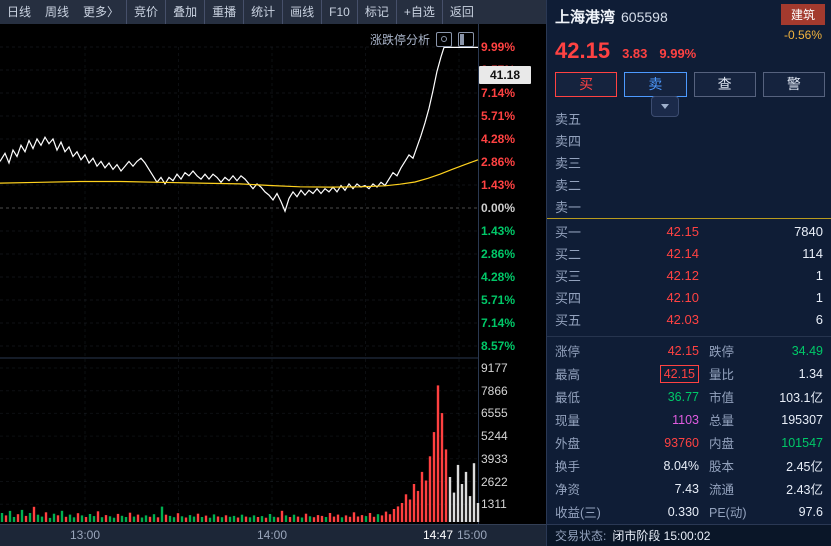  I want to click on stat-value: 36.77, so click(683, 396).